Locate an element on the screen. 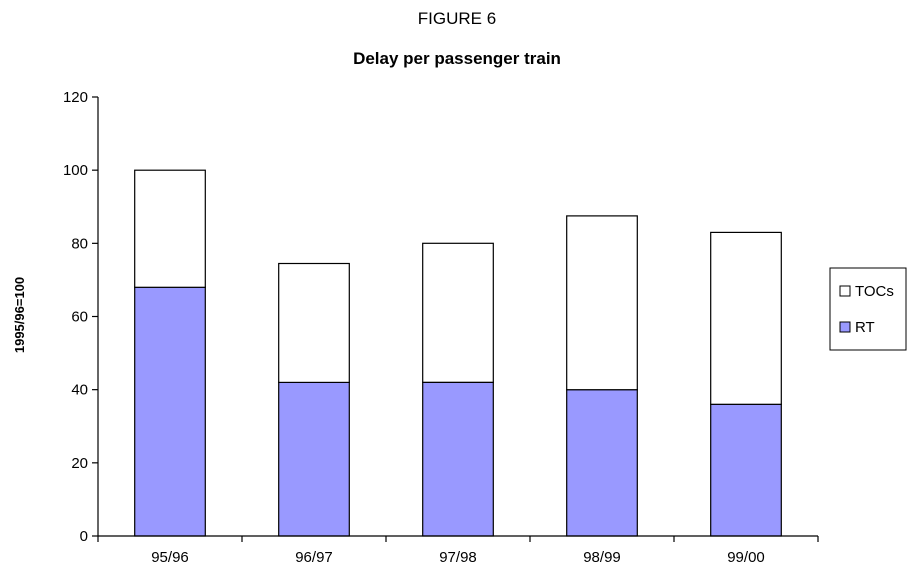 Image resolution: width=919 pixels, height=583 pixels. chart-subtitle: Delay per passenger train is located at coordinates (457, 58).